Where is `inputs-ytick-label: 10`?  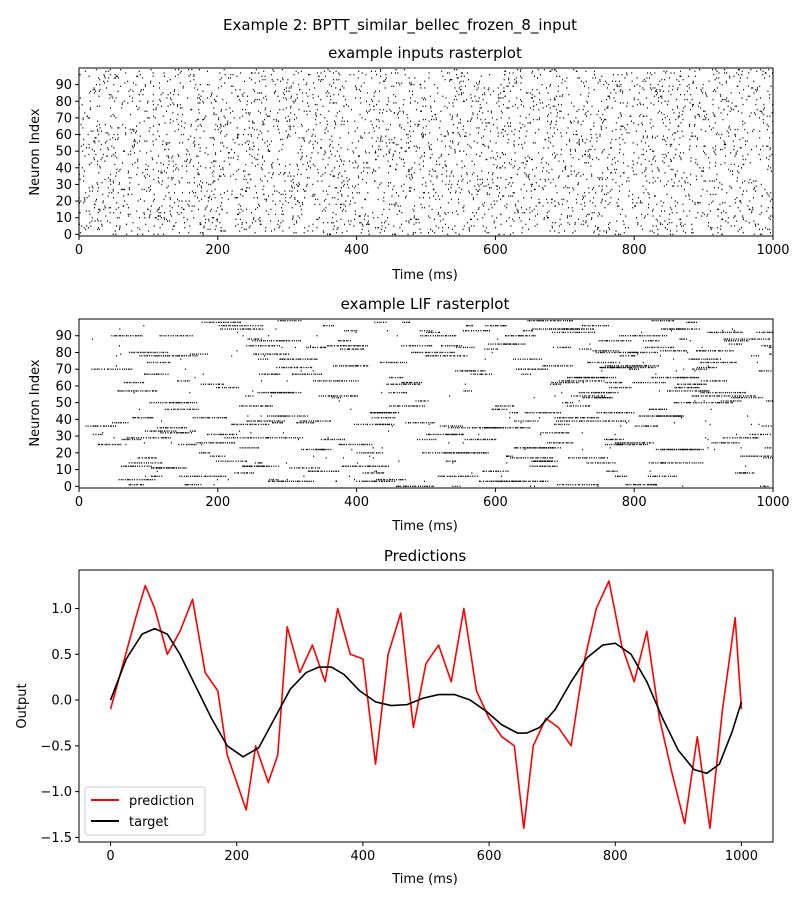 inputs-ytick-label: 10 is located at coordinates (63, 218).